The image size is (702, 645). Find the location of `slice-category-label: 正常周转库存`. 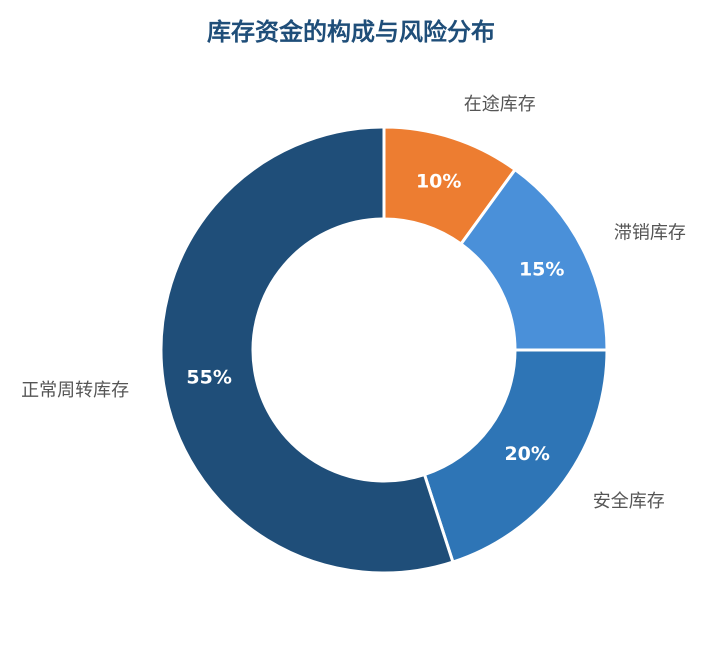

slice-category-label: 正常周转库存 is located at coordinates (75, 390).